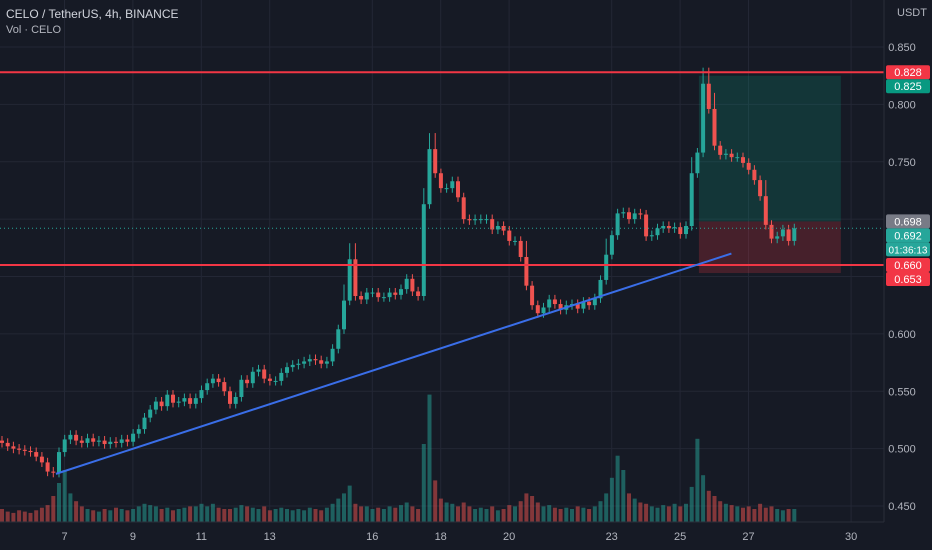 The height and width of the screenshot is (550, 932). Describe the element at coordinates (851, 537) in the screenshot. I see `x-tick-label: 30` at that location.